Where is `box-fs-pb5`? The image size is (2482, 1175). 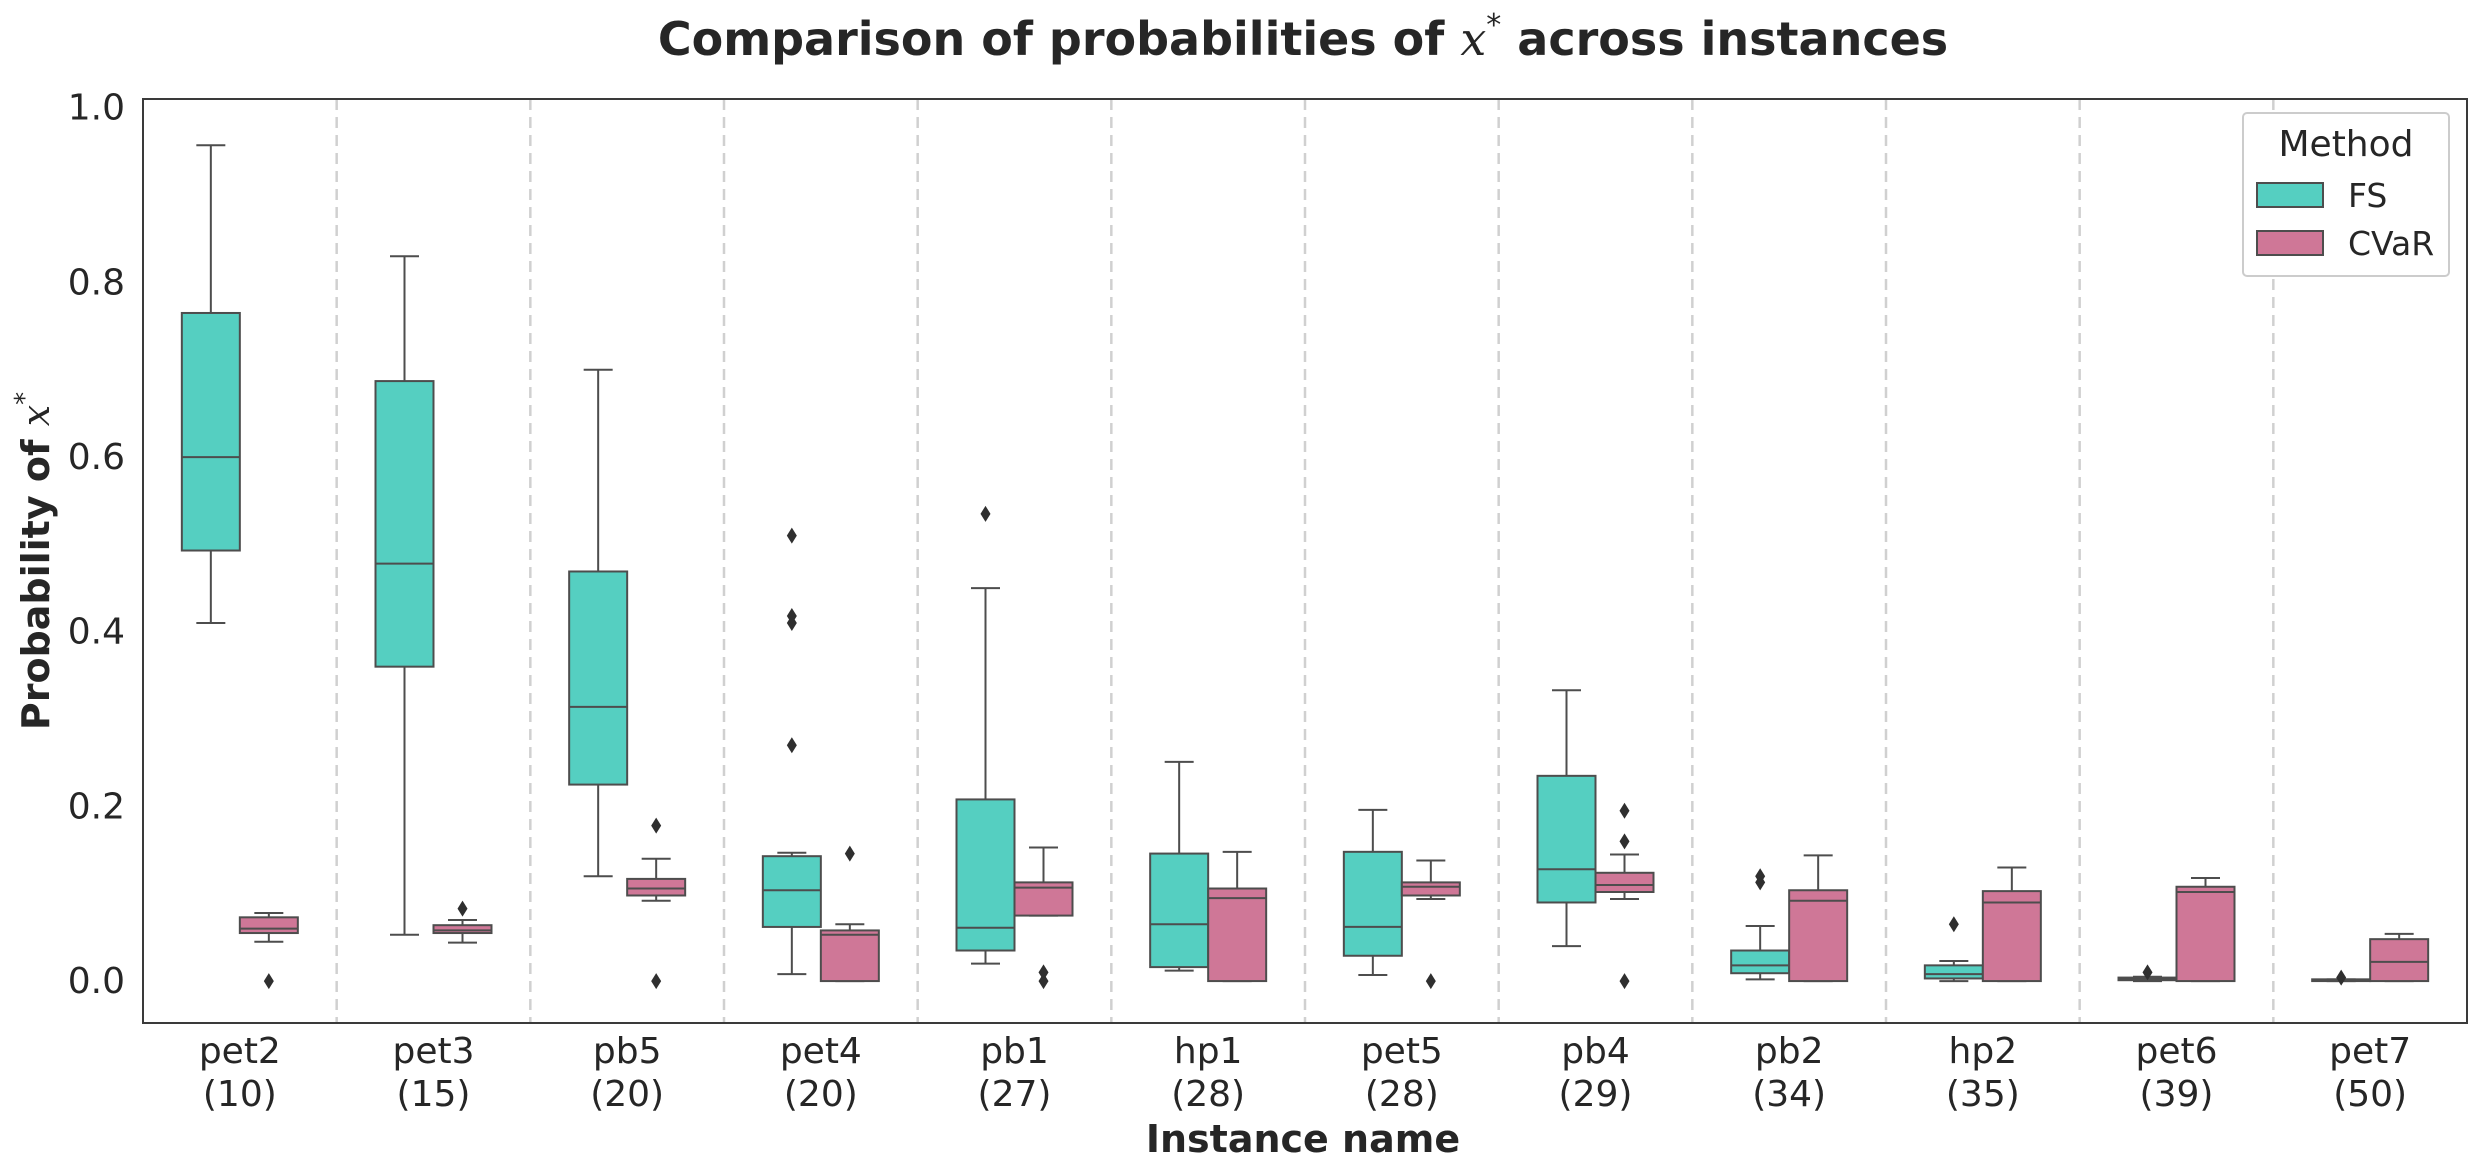 box-fs-pb5 is located at coordinates (598, 623).